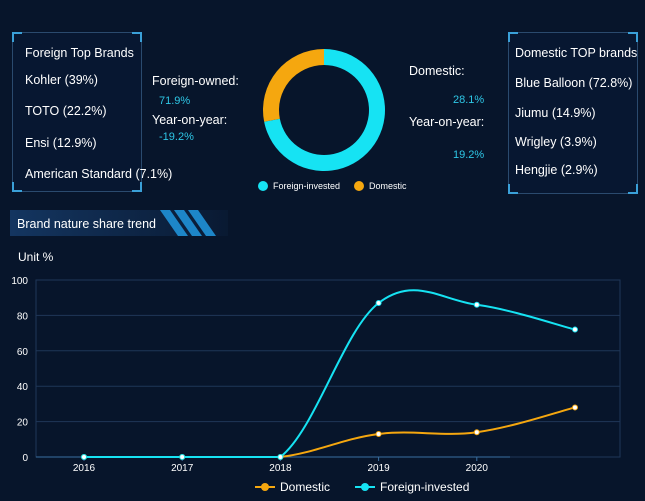  What do you see at coordinates (378, 468) in the screenshot?
I see `x-tick-label: 2019` at bounding box center [378, 468].